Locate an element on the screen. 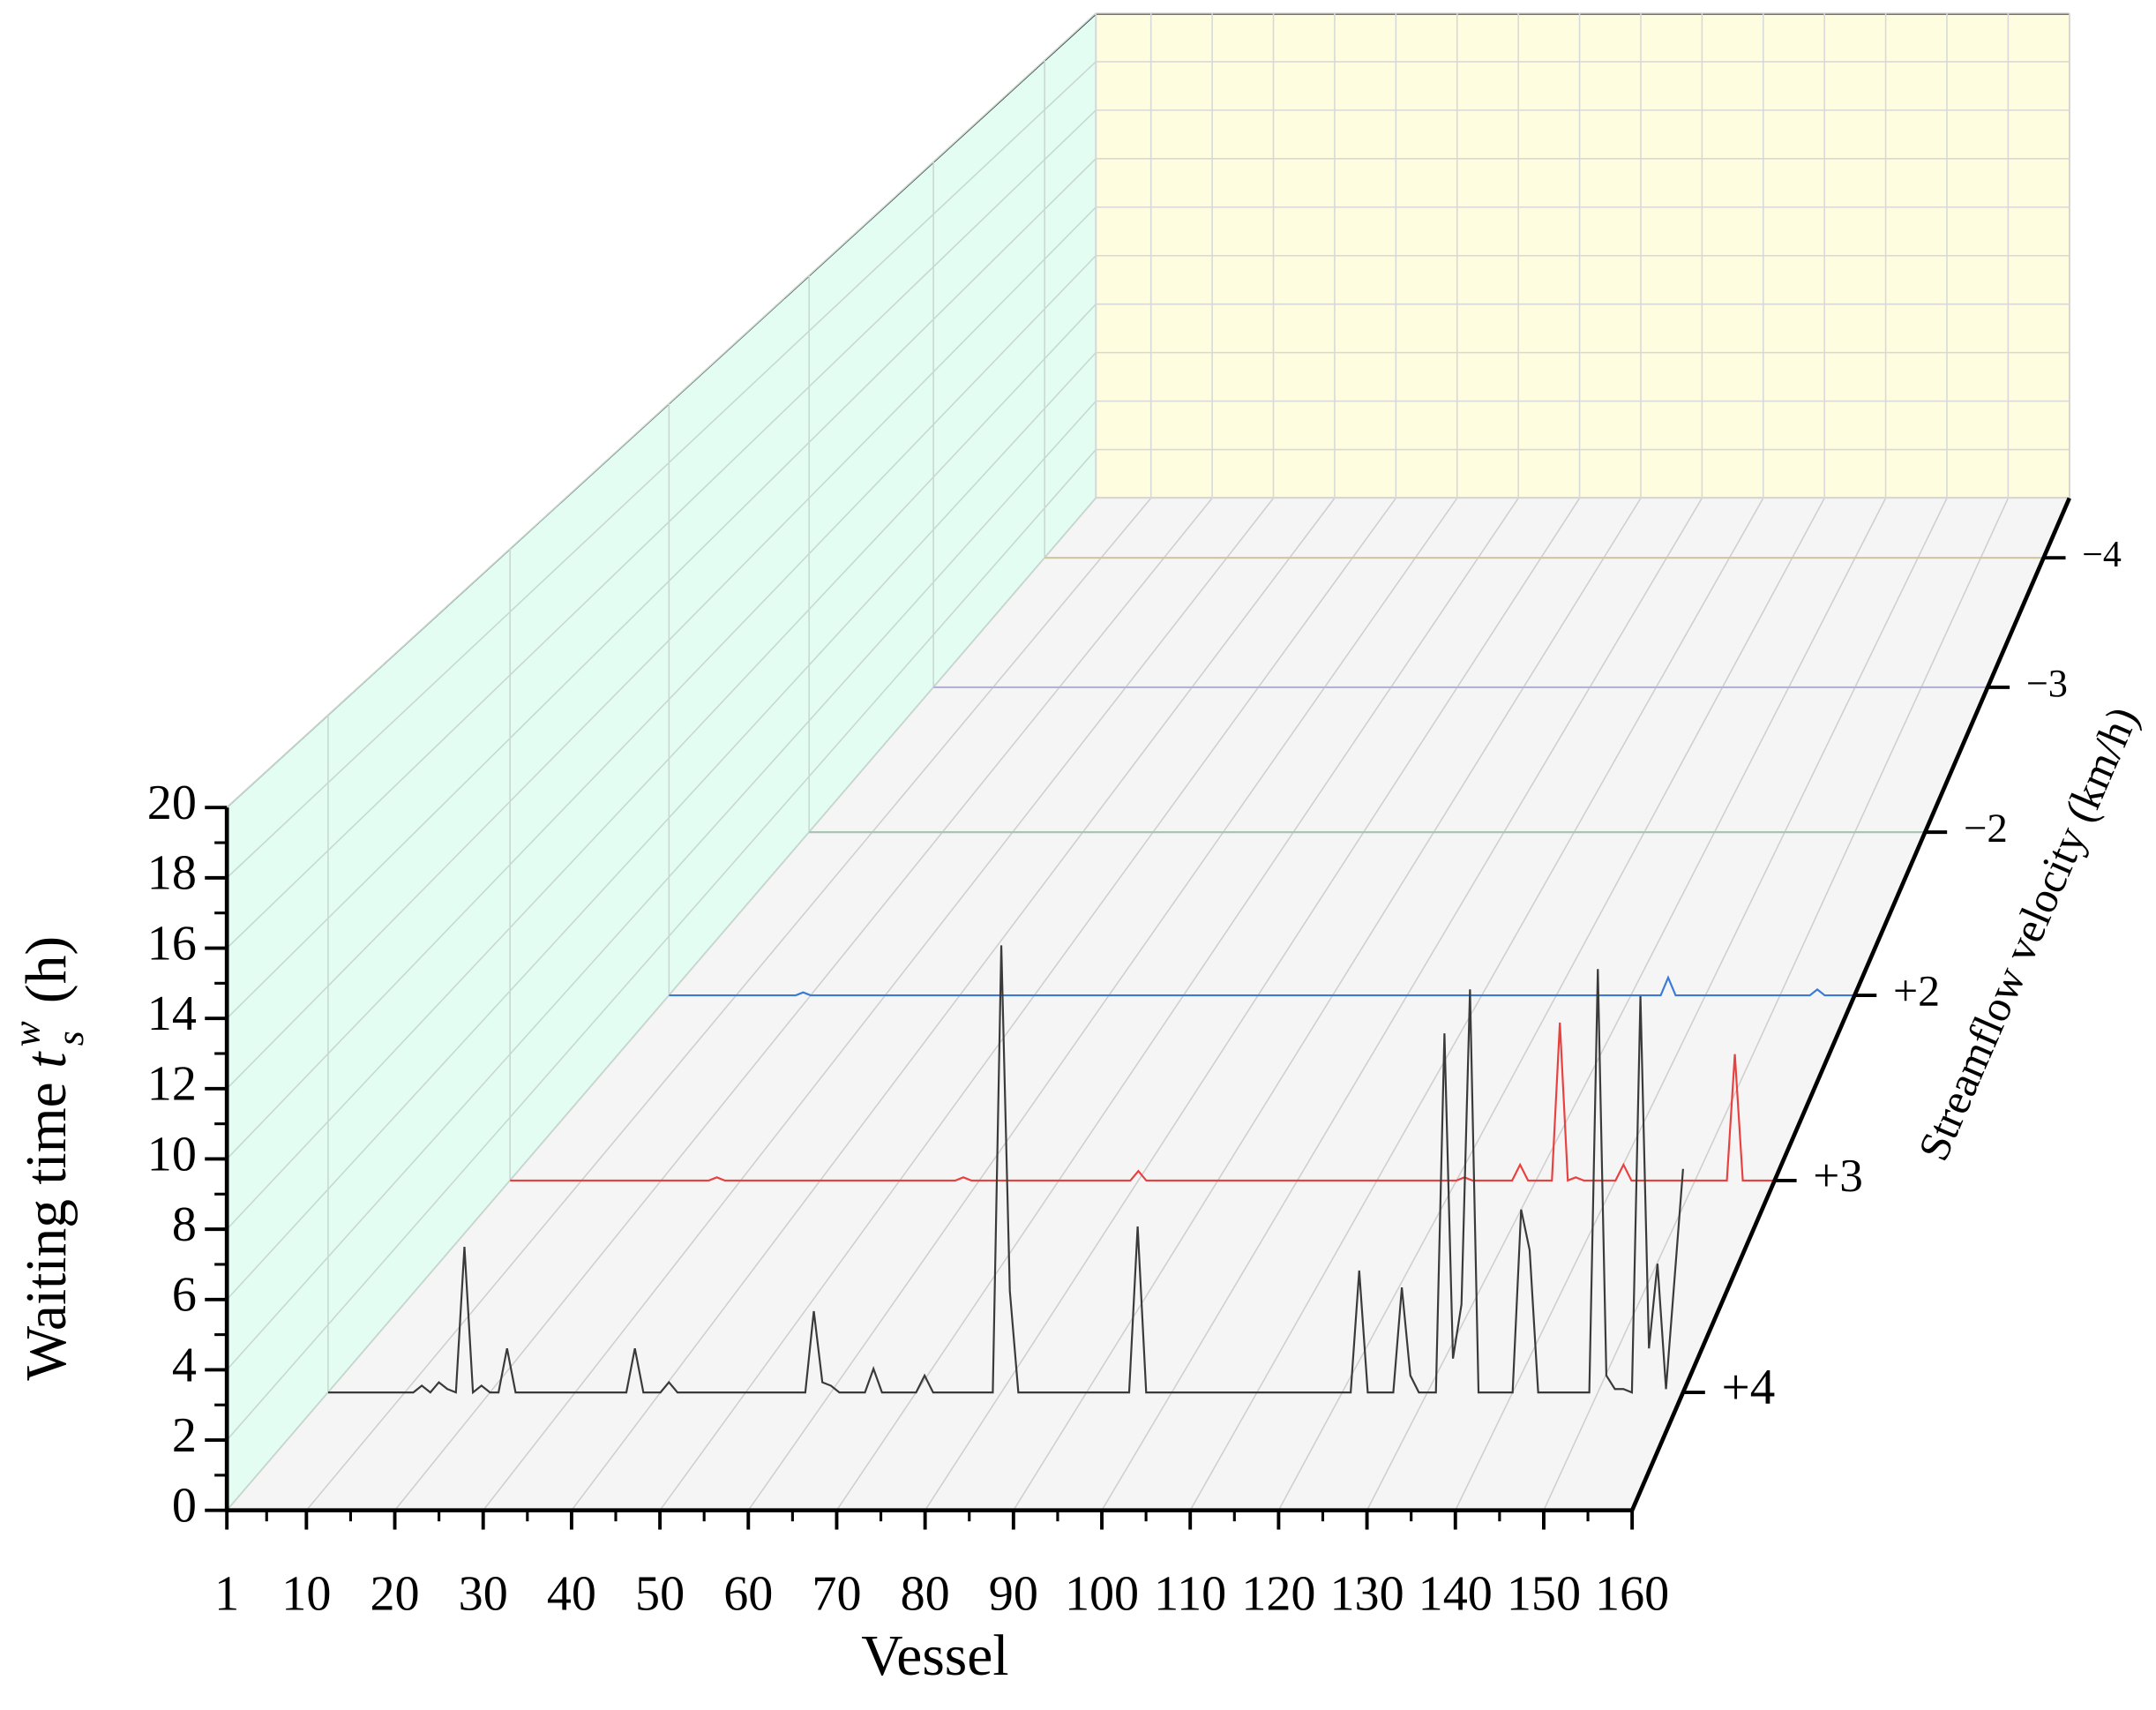 This screenshot has height=1710, width=2156. x-tick-label: 120 is located at coordinates (1278, 1593).